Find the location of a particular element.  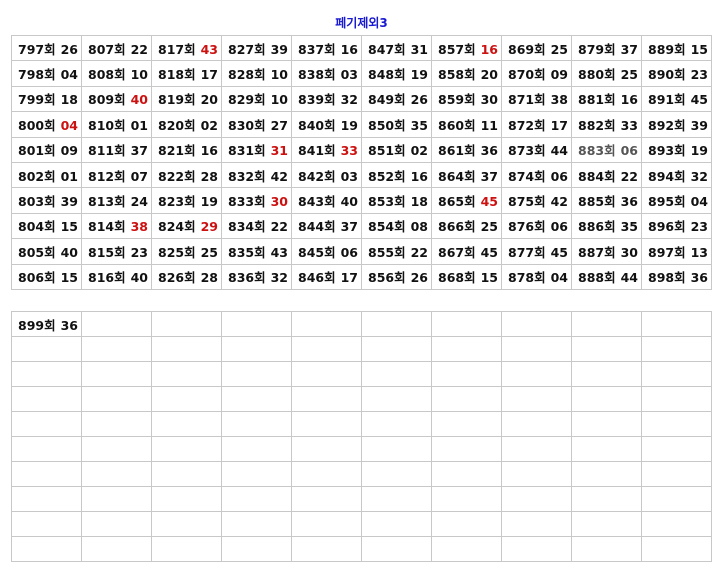

round-label: 805회 is located at coordinates (37, 252).